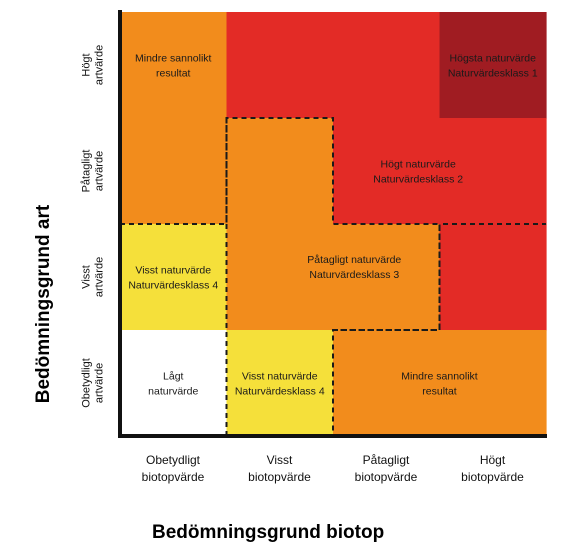  What do you see at coordinates (173, 469) in the screenshot?
I see `x-level-label-0: Obetydligt biotopvärde` at bounding box center [173, 469].